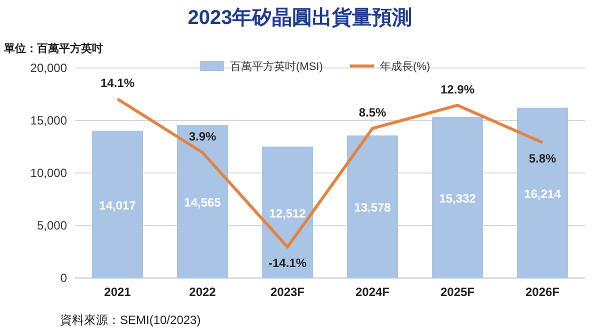  I want to click on data-label: 8.5%, so click(372, 112).